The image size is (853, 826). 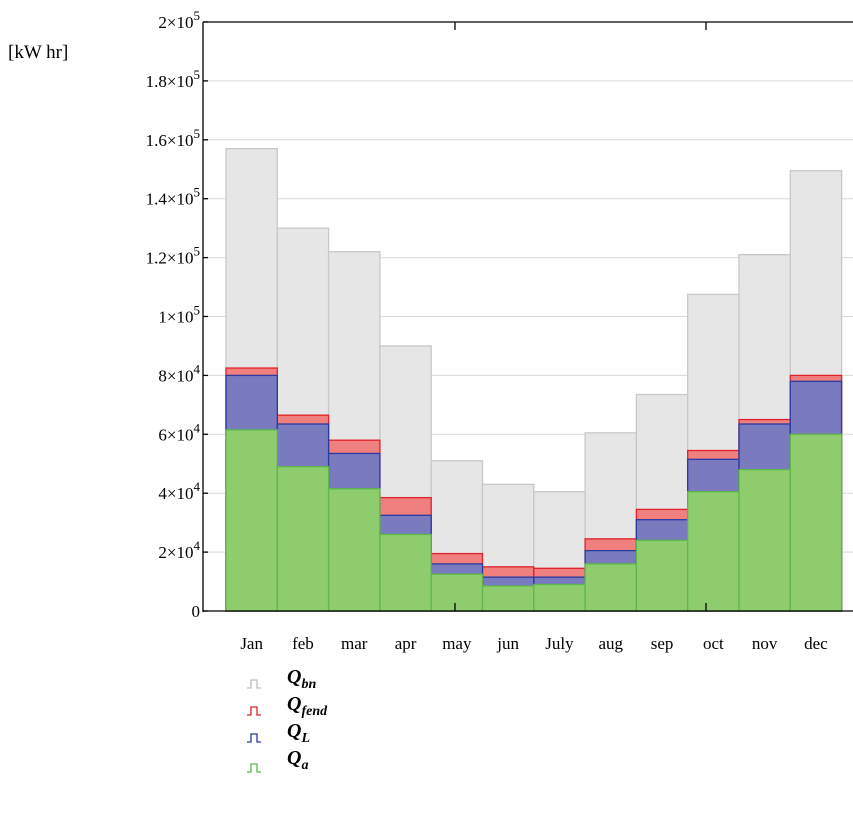 What do you see at coordinates (301, 679) in the screenshot?
I see `legend-entry-bn: Qbn` at bounding box center [301, 679].